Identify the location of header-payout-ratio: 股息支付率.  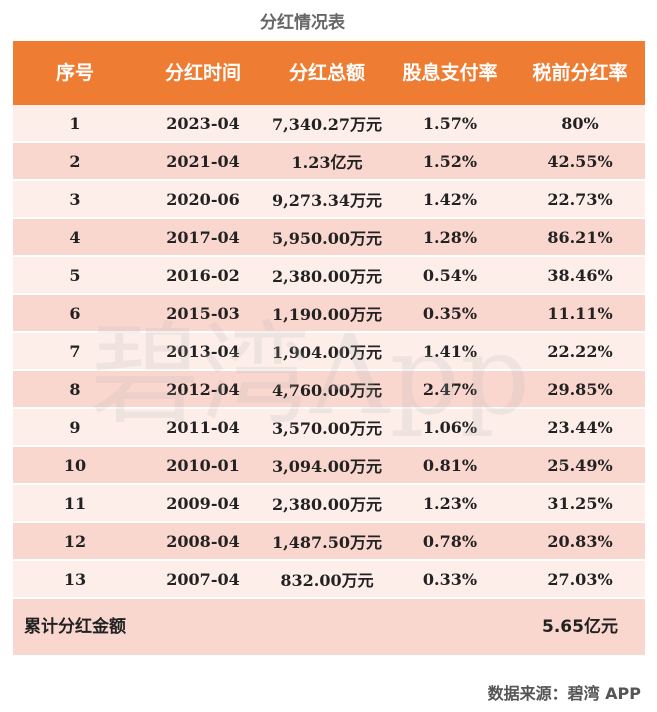
(450, 73).